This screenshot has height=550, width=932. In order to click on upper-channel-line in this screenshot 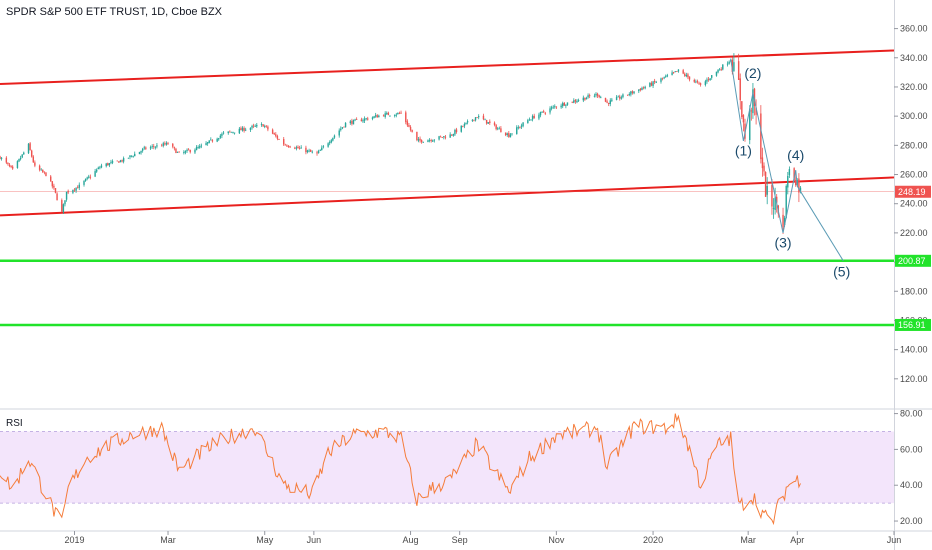, I will do `click(447, 67)`.